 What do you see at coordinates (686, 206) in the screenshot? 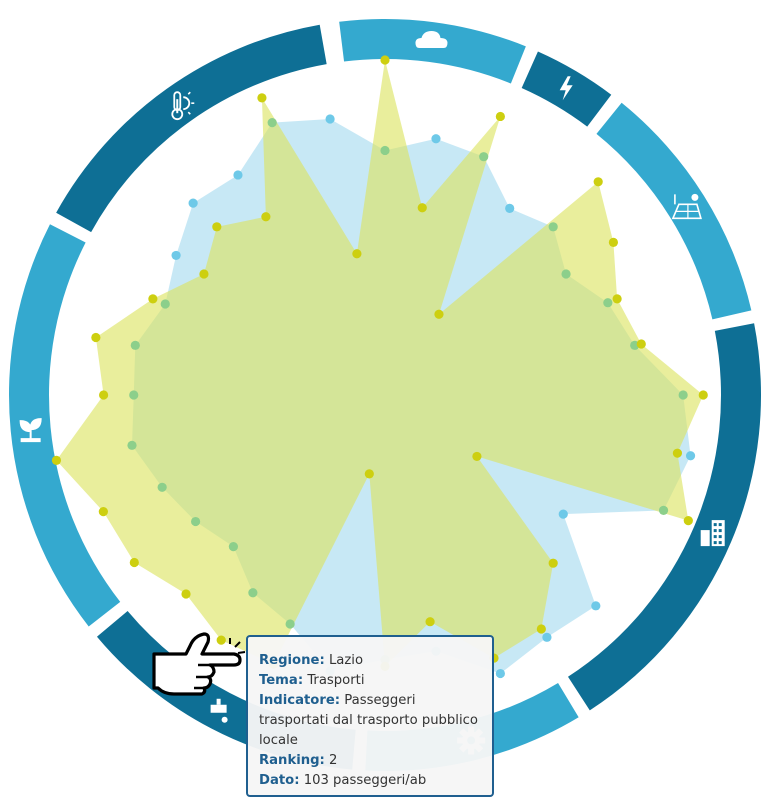
I see `solar-wind-icon` at bounding box center [686, 206].